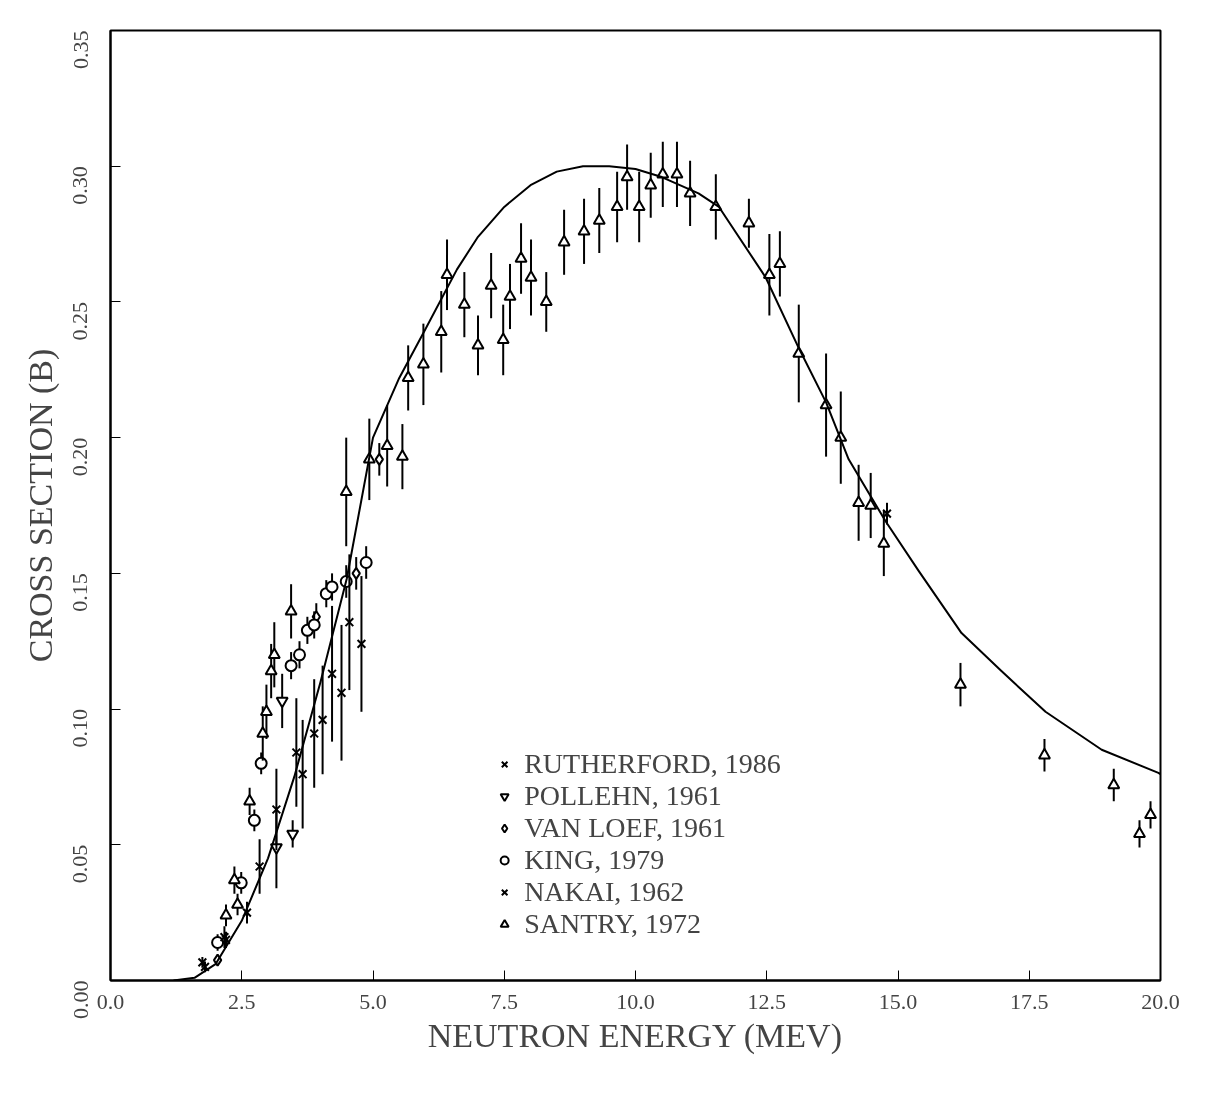  What do you see at coordinates (594, 860) in the screenshot?
I see `legend-label: KING, 1979` at bounding box center [594, 860].